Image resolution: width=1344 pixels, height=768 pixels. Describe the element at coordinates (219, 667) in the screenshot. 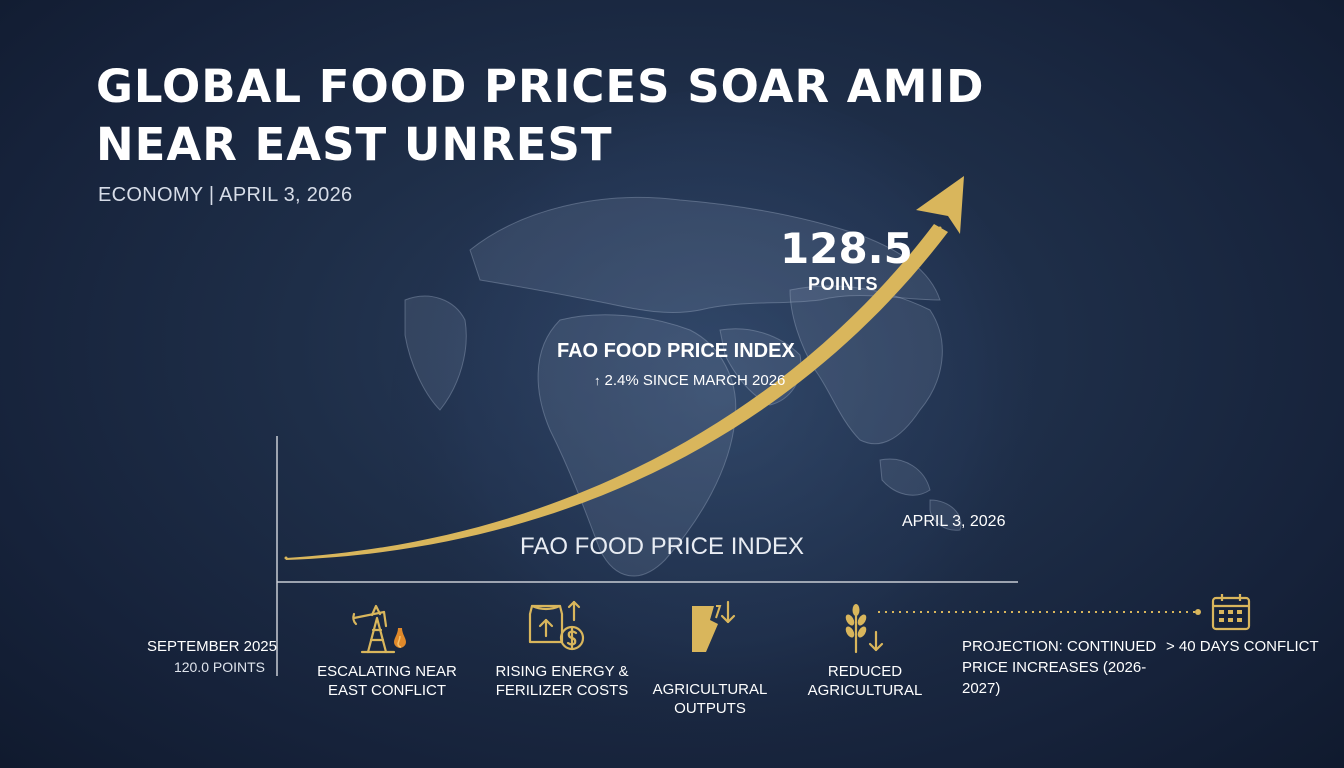

I see `start-value-label: 120.0 POINTS` at that location.